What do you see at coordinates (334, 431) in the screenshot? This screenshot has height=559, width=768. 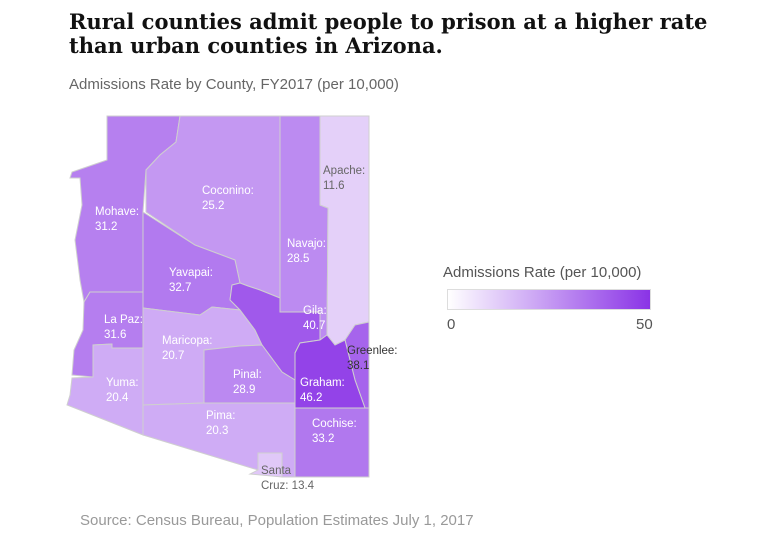 I see `county-label-cochise: Cochise: 33.2` at bounding box center [334, 431].